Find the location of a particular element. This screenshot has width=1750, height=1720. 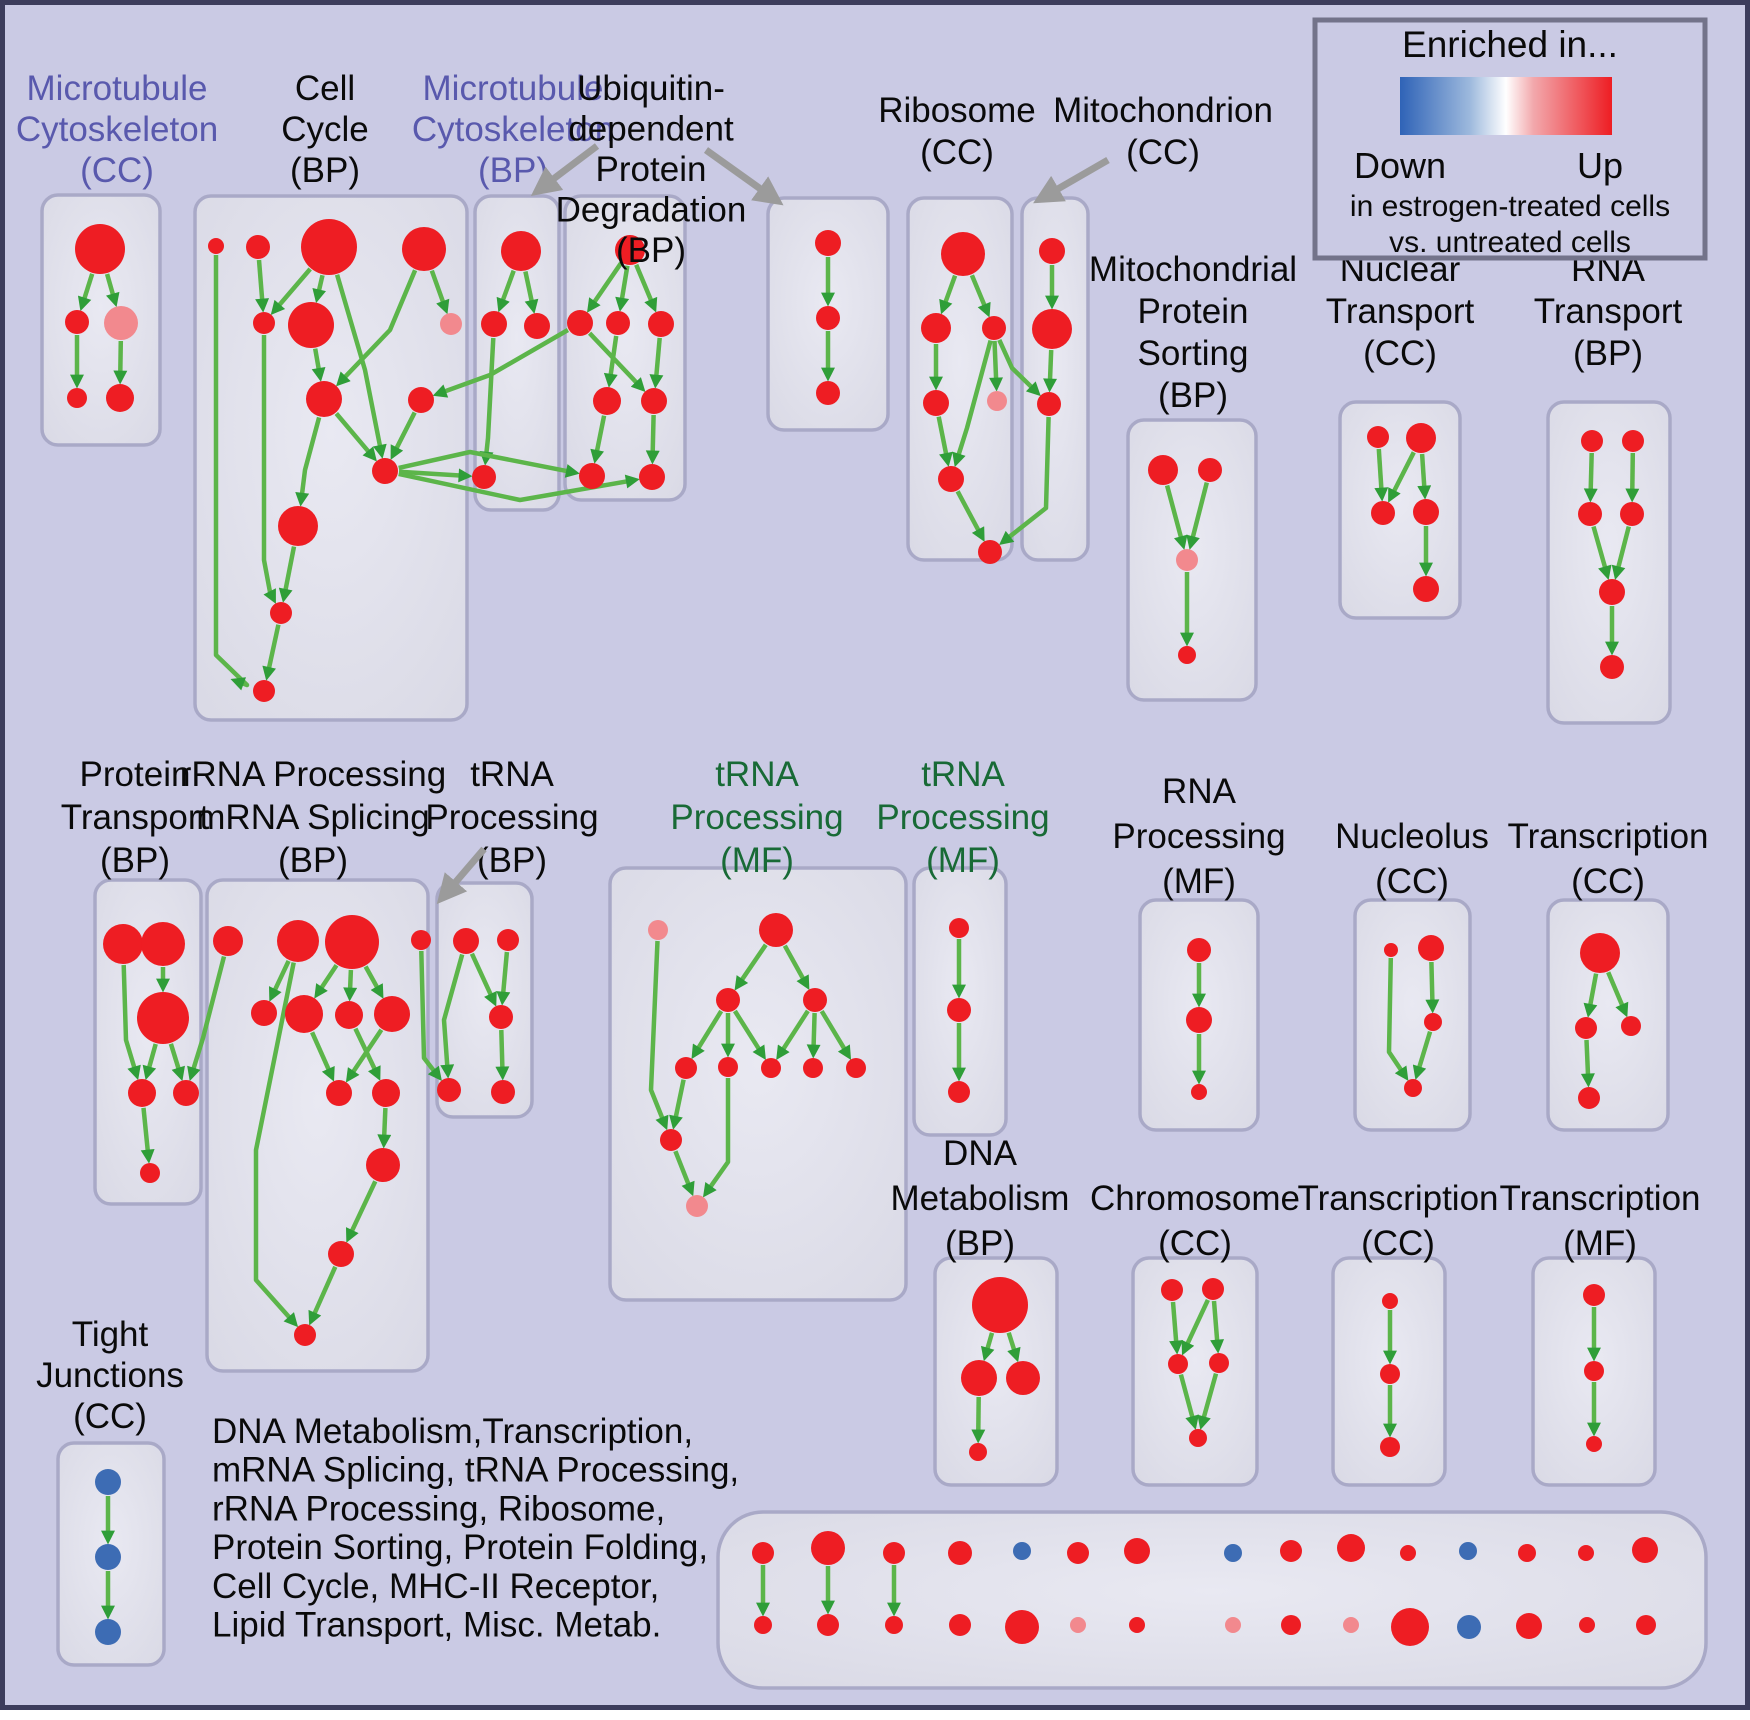

node-prot_t-br is located at coordinates (186, 1093).